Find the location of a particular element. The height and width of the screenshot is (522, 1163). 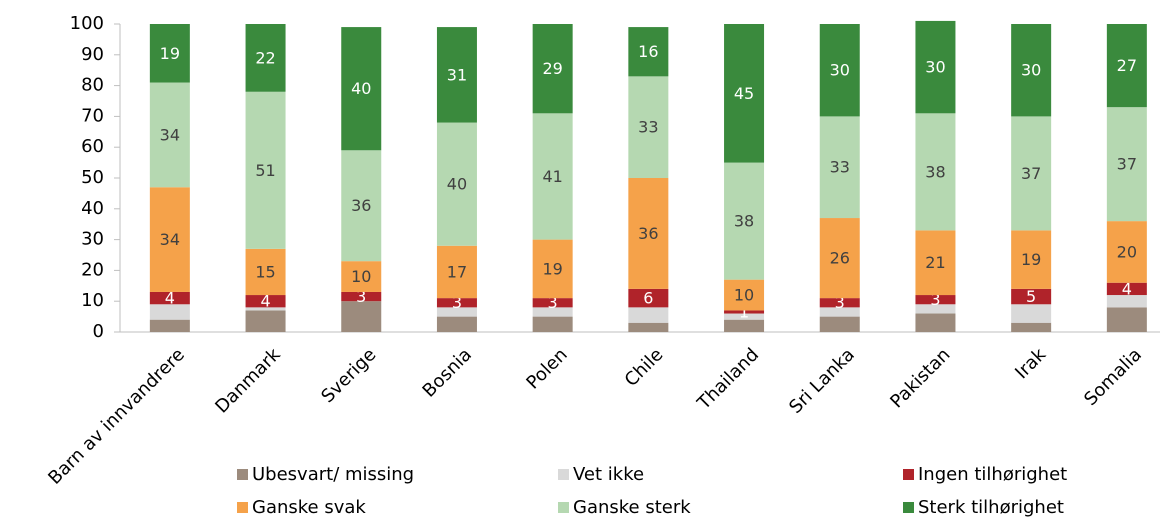

data-label: 16 is located at coordinates (648, 51).